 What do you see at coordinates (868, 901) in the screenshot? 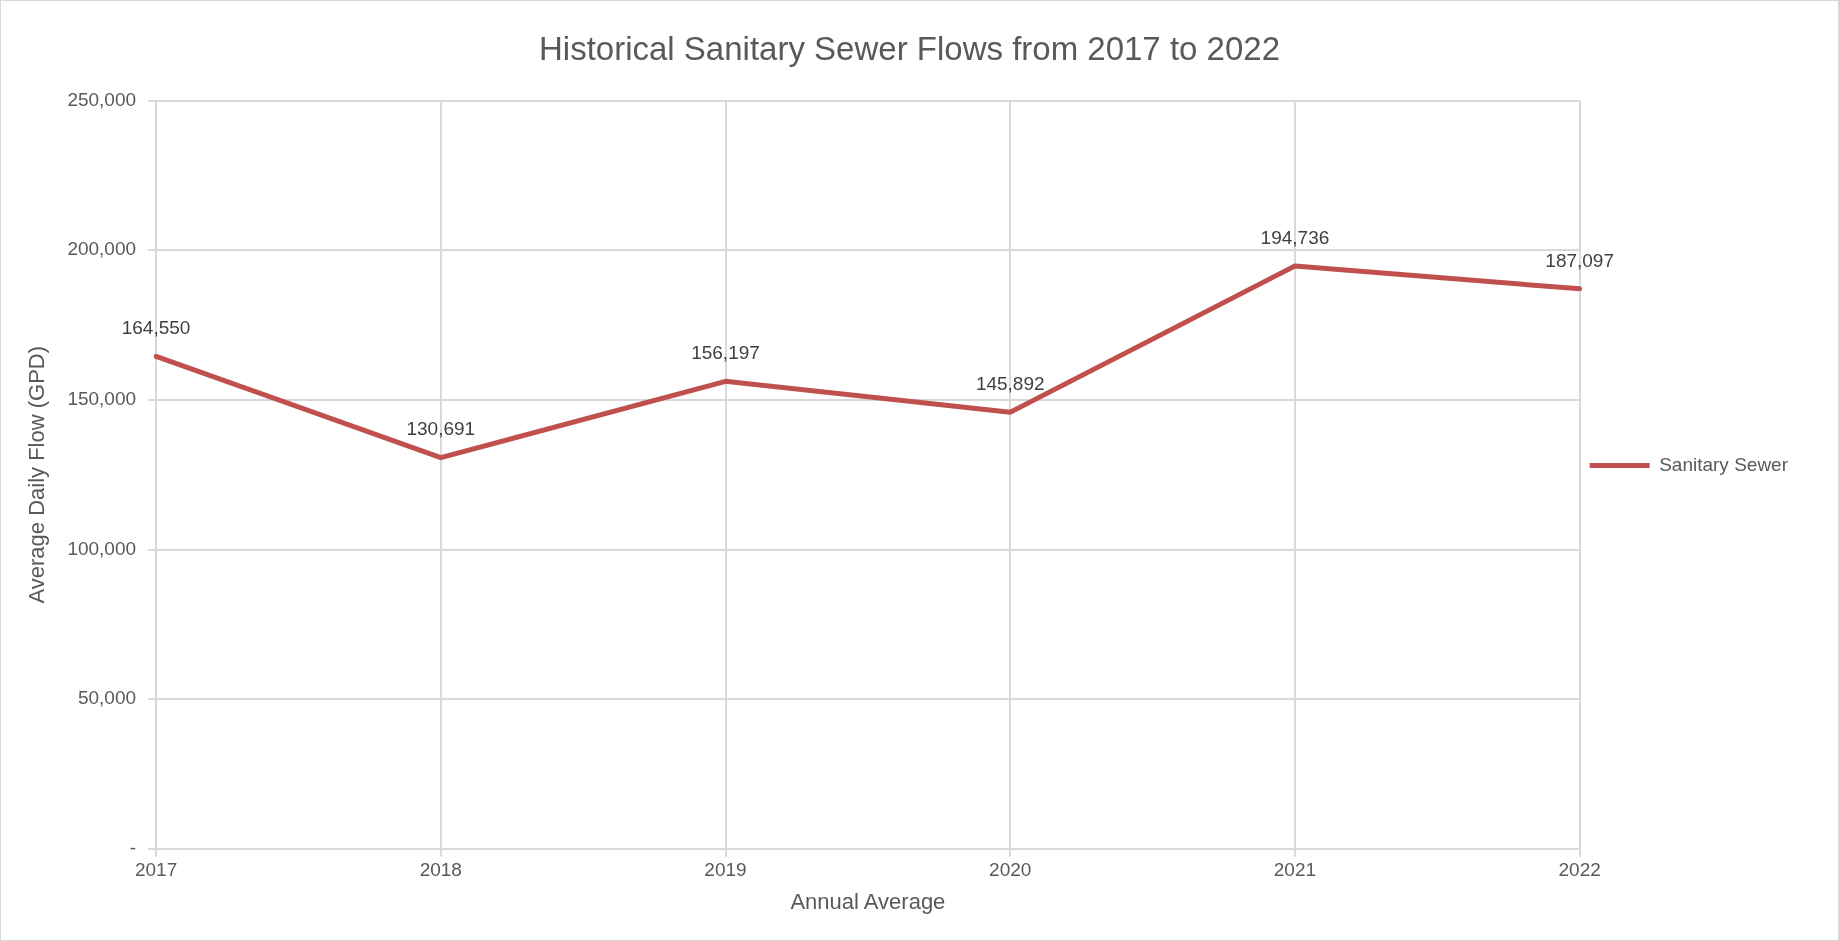
I see `x-axis-title: Annual Average` at bounding box center [868, 901].